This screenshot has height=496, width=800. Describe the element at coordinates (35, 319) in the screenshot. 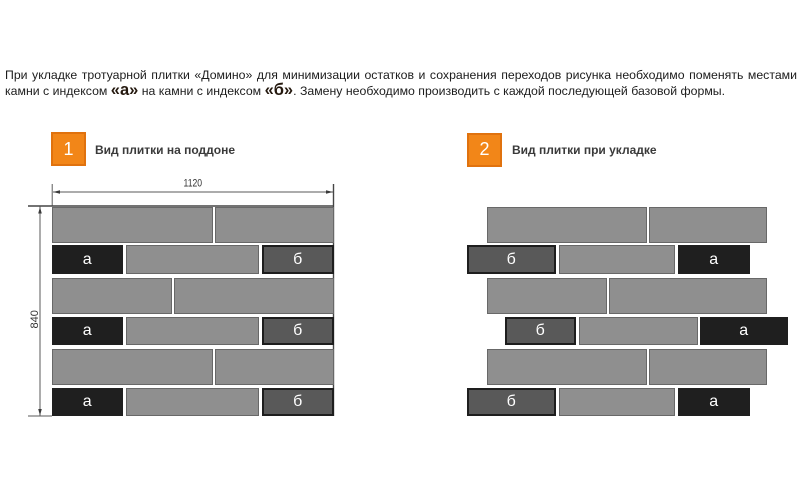

I see `svg-text: 840` at that location.